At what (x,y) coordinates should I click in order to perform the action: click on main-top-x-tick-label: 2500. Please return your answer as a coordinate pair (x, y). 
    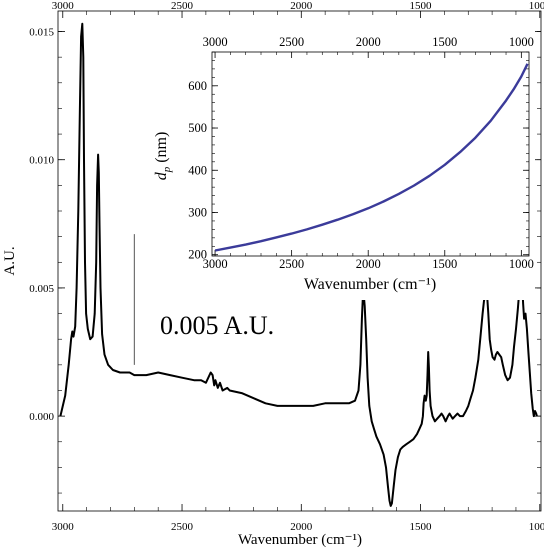
    Looking at the image, I should click on (182, 6).